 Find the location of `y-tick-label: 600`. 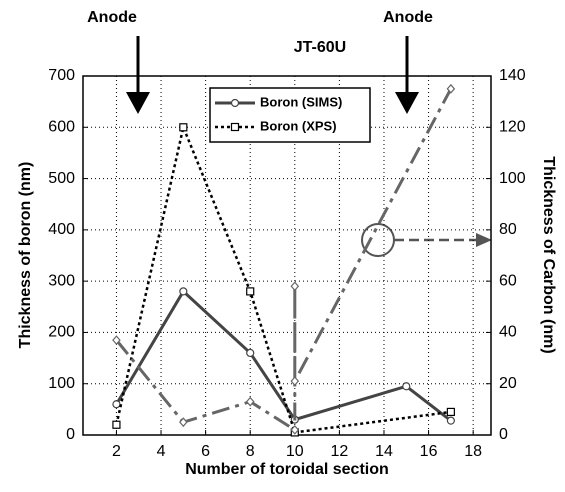

y-tick-label: 600 is located at coordinates (61, 127).